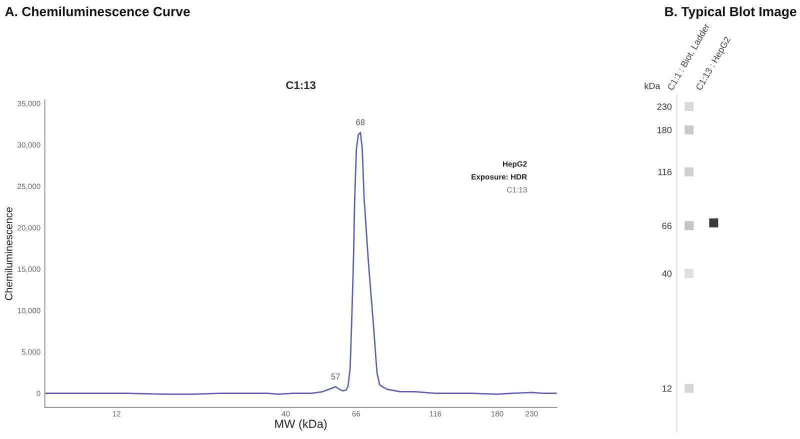 Image resolution: width=800 pixels, height=439 pixels. I want to click on chart-title: B. Typical Blot Image, so click(730, 12).